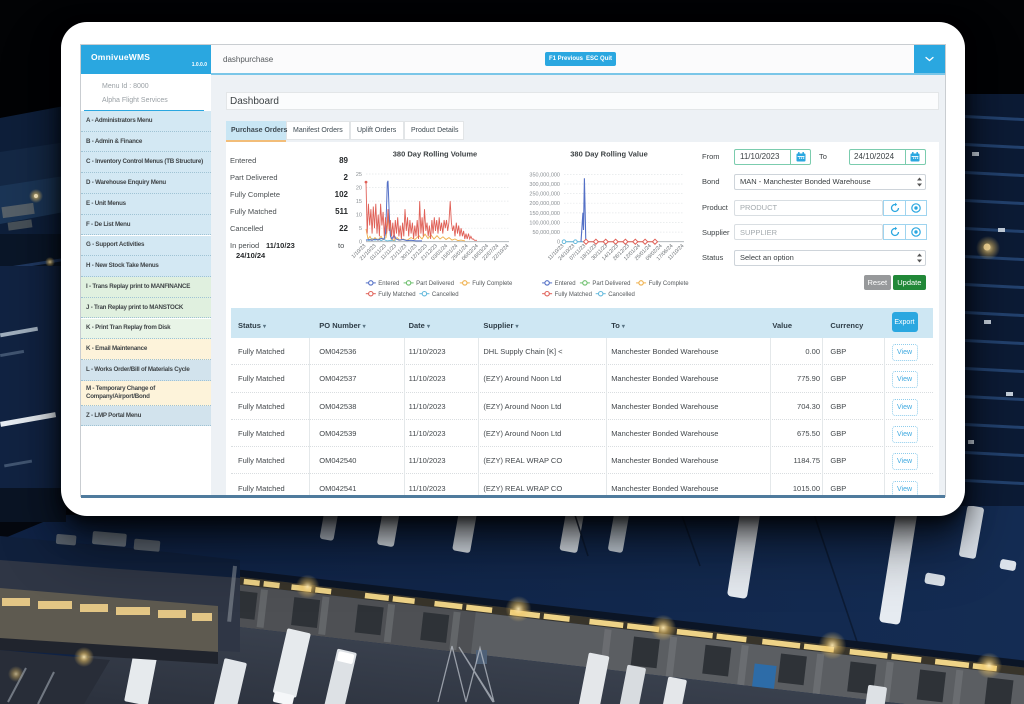 Image resolution: width=1024 pixels, height=704 pixels. I want to click on svg-text: 250,000,000, so click(544, 194).